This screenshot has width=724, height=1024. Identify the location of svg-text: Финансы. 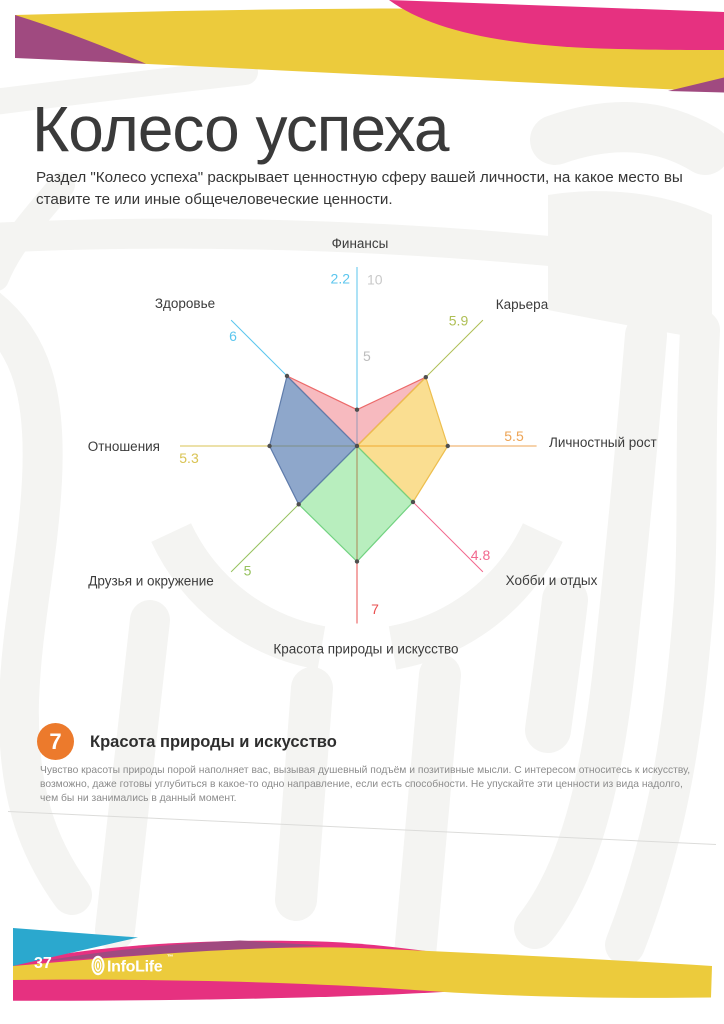
(360, 243).